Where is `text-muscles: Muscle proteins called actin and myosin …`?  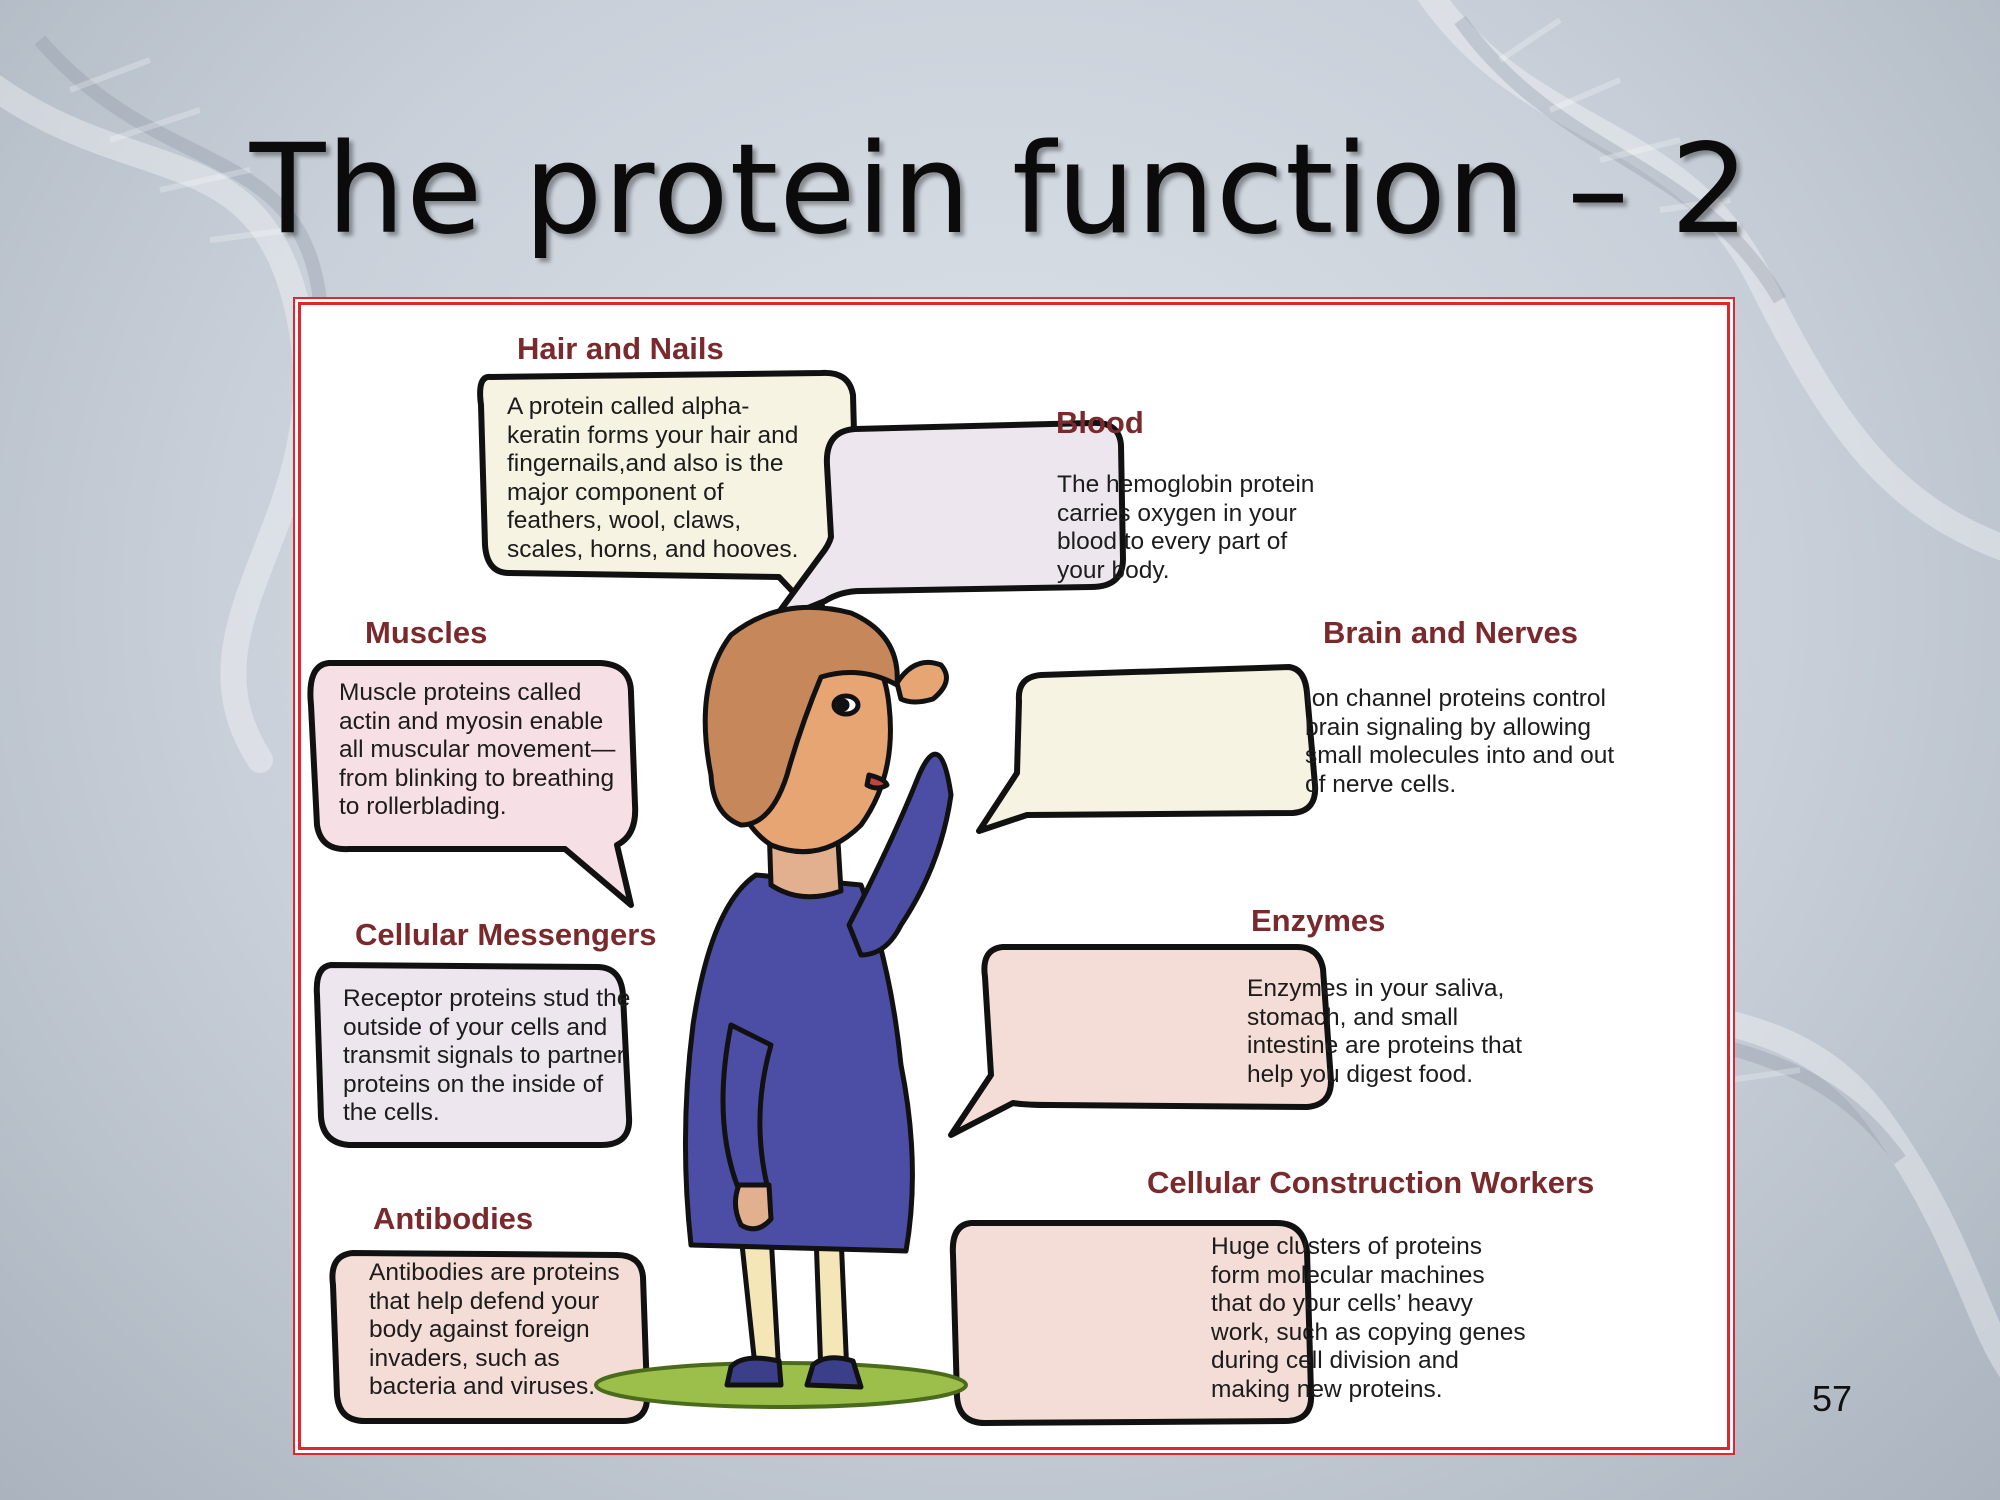 text-muscles: Muscle proteins called actin and myosin … is located at coordinates (477, 749).